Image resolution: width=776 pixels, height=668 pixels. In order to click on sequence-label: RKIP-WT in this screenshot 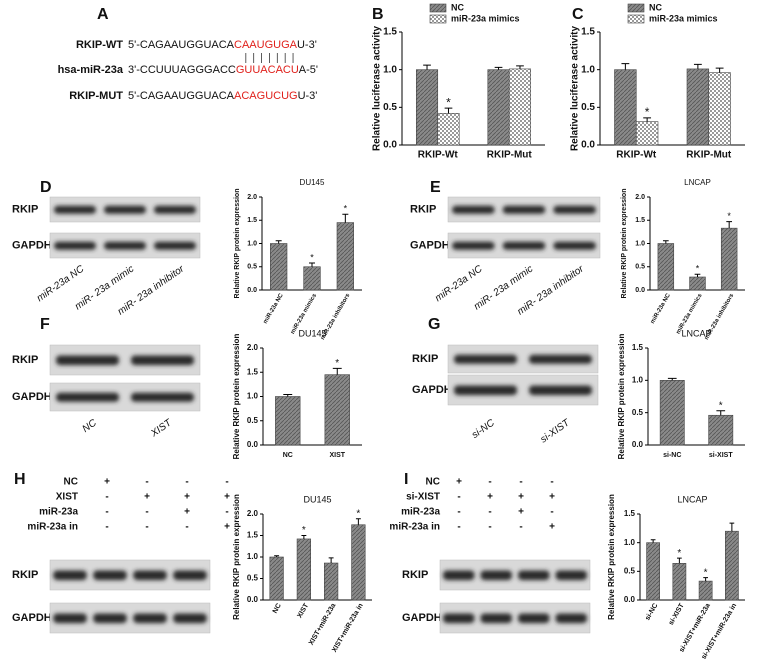, I will do `click(99, 45)`.